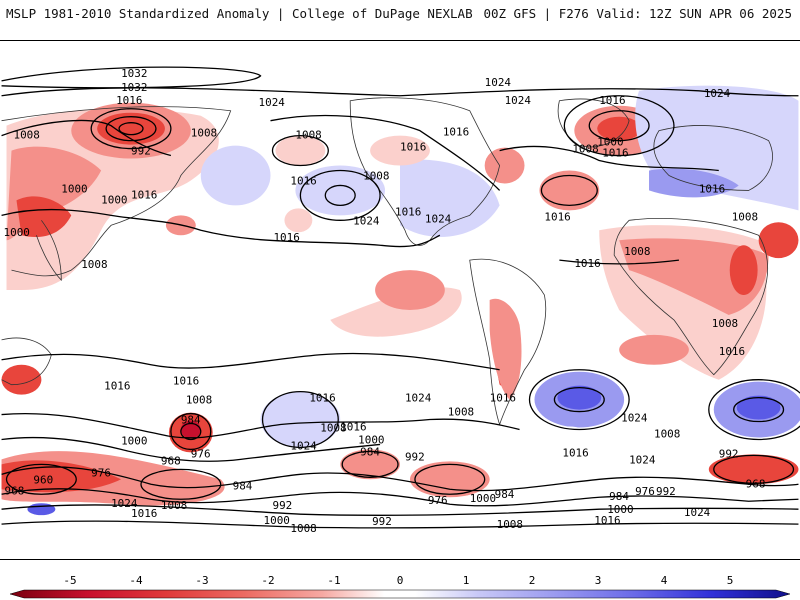 The height and width of the screenshot is (600, 800). What do you see at coordinates (694, 183) in the screenshot?
I see `pos-anomaly-europe-core` at bounding box center [694, 183].